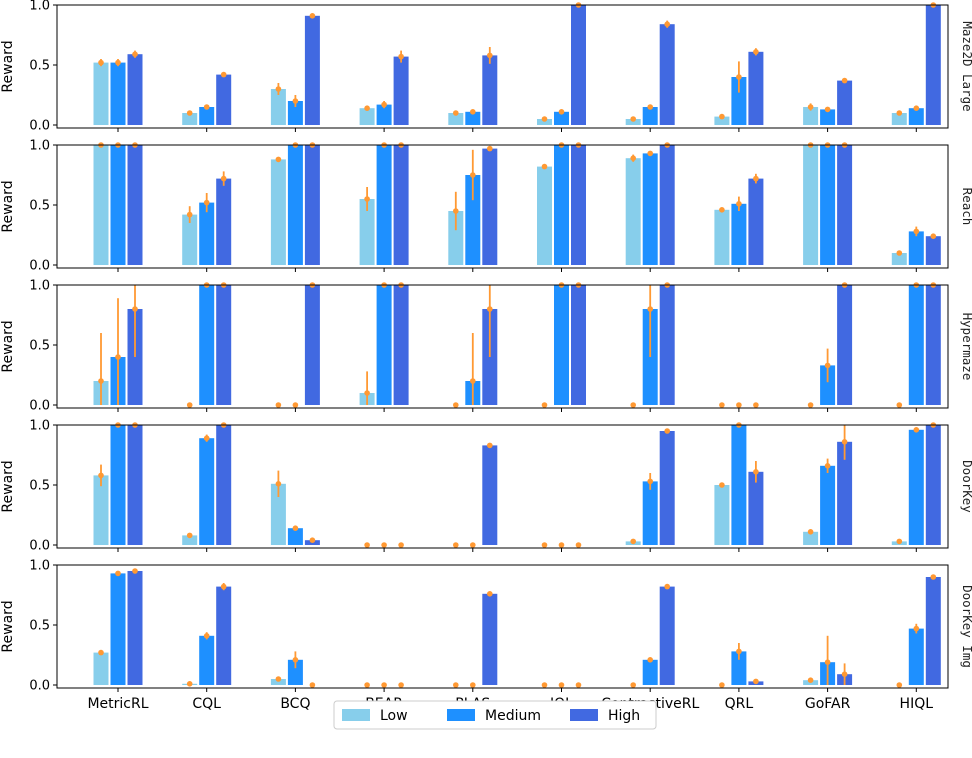 The height and width of the screenshot is (758, 972). Describe the element at coordinates (966, 207) in the screenshot. I see `panel-title: Reach` at that location.